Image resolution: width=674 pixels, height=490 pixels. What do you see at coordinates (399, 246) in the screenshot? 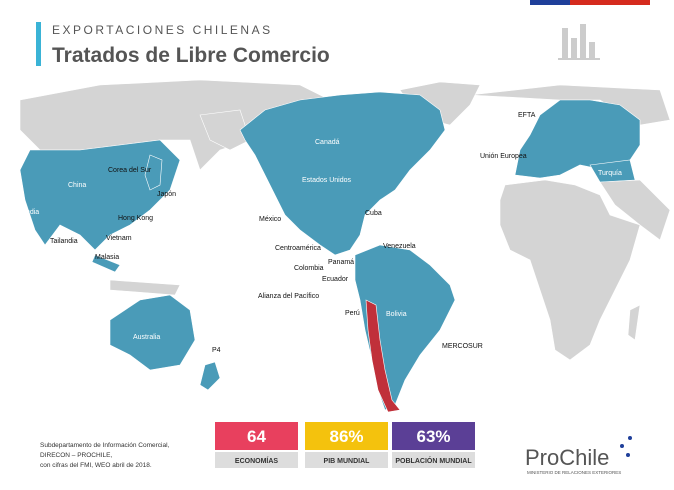
I see `map-label: Venezuela` at bounding box center [399, 246].